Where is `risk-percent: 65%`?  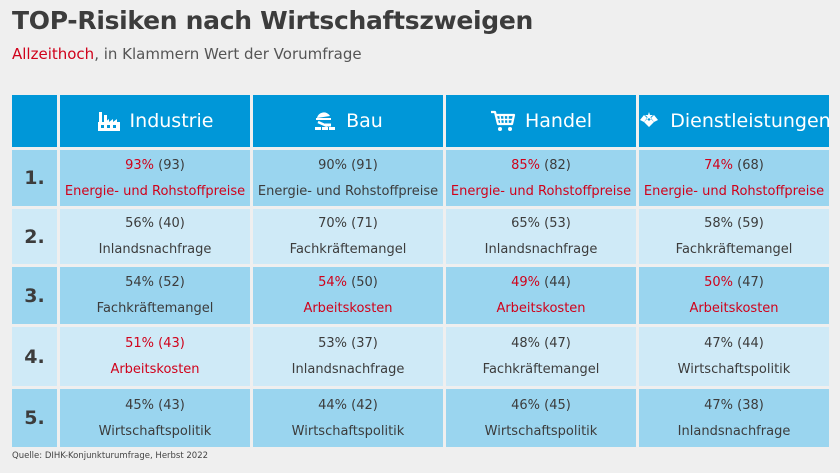 risk-percent: 65% is located at coordinates (526, 223).